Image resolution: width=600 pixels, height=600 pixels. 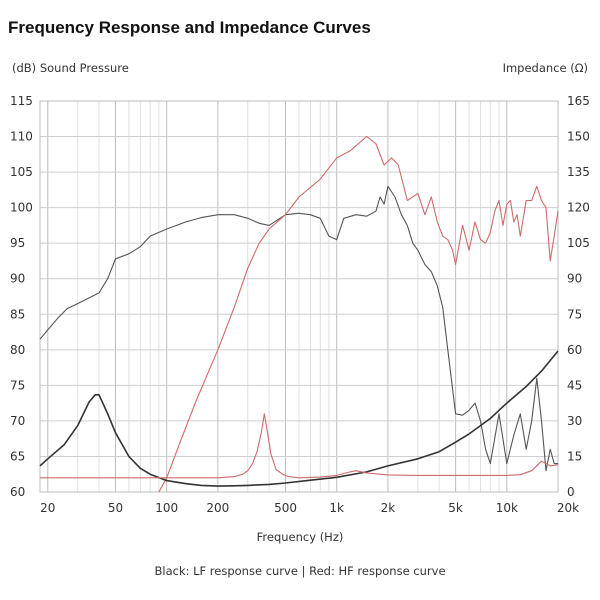 What do you see at coordinates (17, 492) in the screenshot?
I see `y-left-tick-label: 60` at bounding box center [17, 492].